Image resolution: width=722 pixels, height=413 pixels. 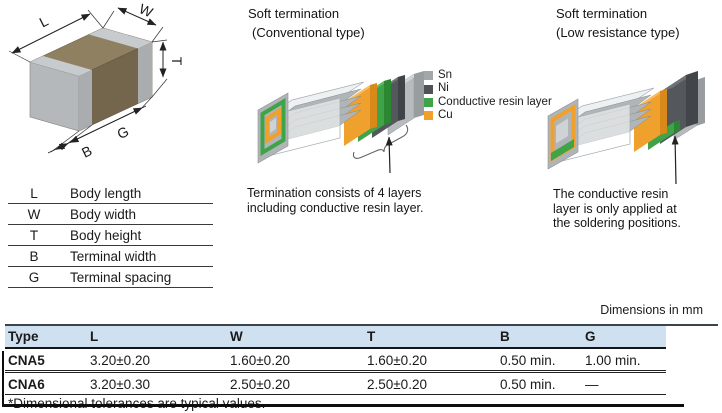 What do you see at coordinates (44, 22) in the screenshot?
I see `dim-label-l: L` at bounding box center [44, 22].